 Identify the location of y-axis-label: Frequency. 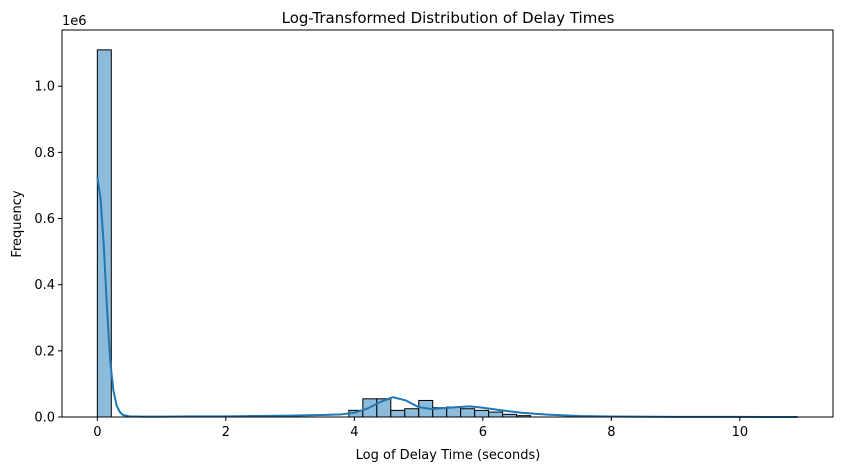
(17, 223).